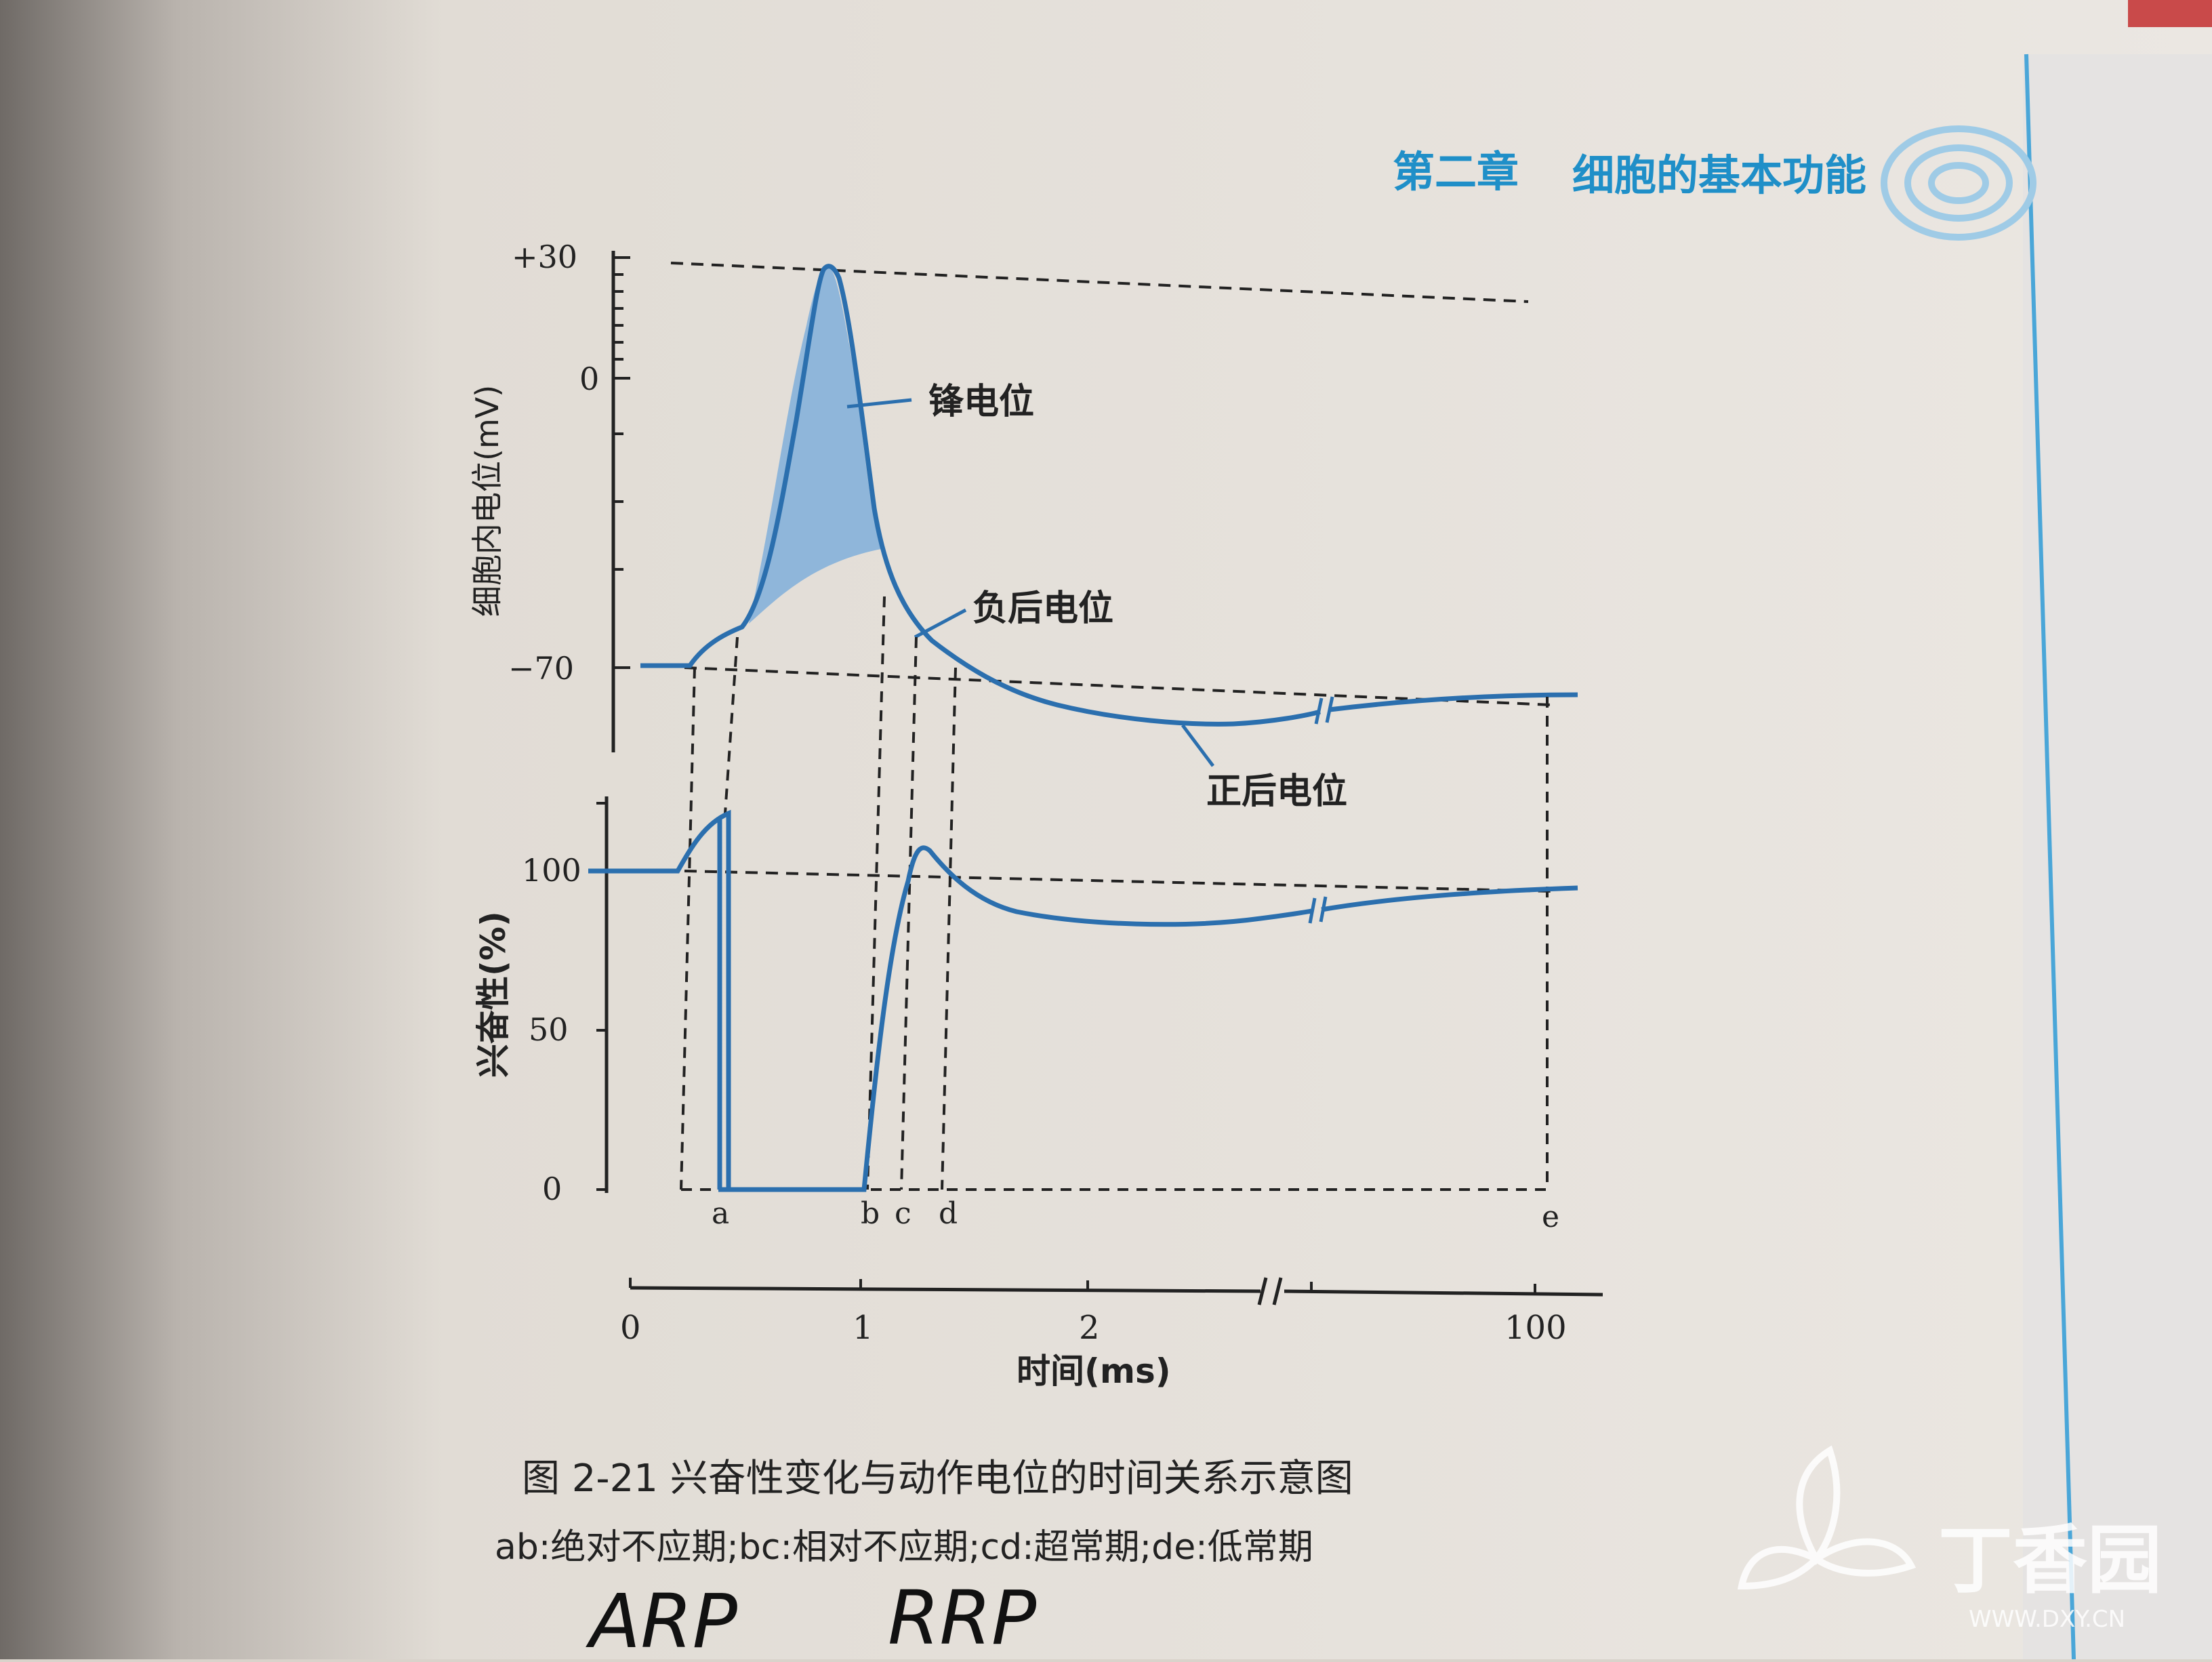  Describe the element at coordinates (1089, 1328) in the screenshot. I see `time-tick-2: 2` at that location.